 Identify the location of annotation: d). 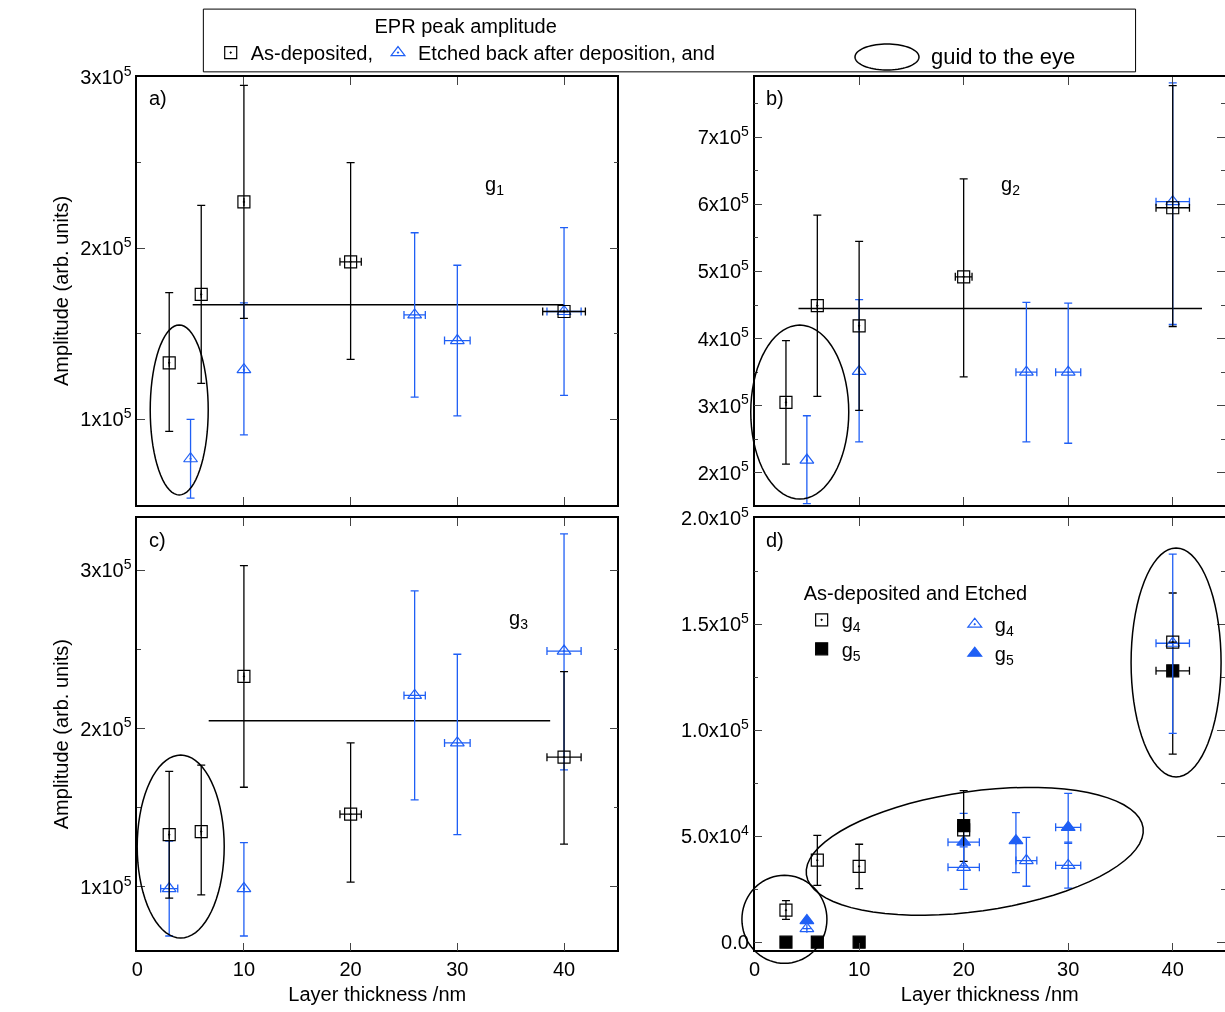
(775, 540).